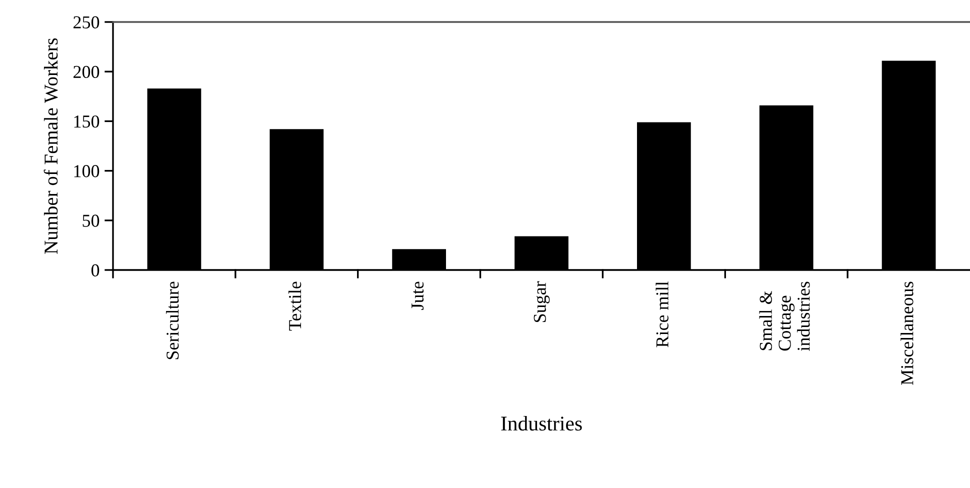 This screenshot has width=970, height=488. Describe the element at coordinates (784, 316) in the screenshot. I see `x-tick-label: Small & Cottage industries` at that location.